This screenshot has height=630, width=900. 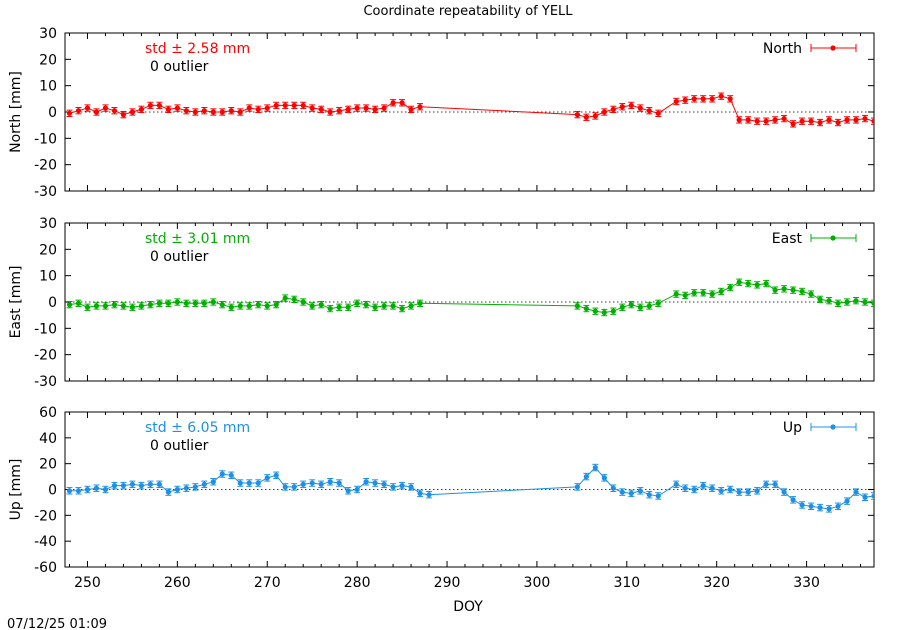 What do you see at coordinates (48, 60) in the screenshot?
I see `y-tick-label: 20` at bounding box center [48, 60].